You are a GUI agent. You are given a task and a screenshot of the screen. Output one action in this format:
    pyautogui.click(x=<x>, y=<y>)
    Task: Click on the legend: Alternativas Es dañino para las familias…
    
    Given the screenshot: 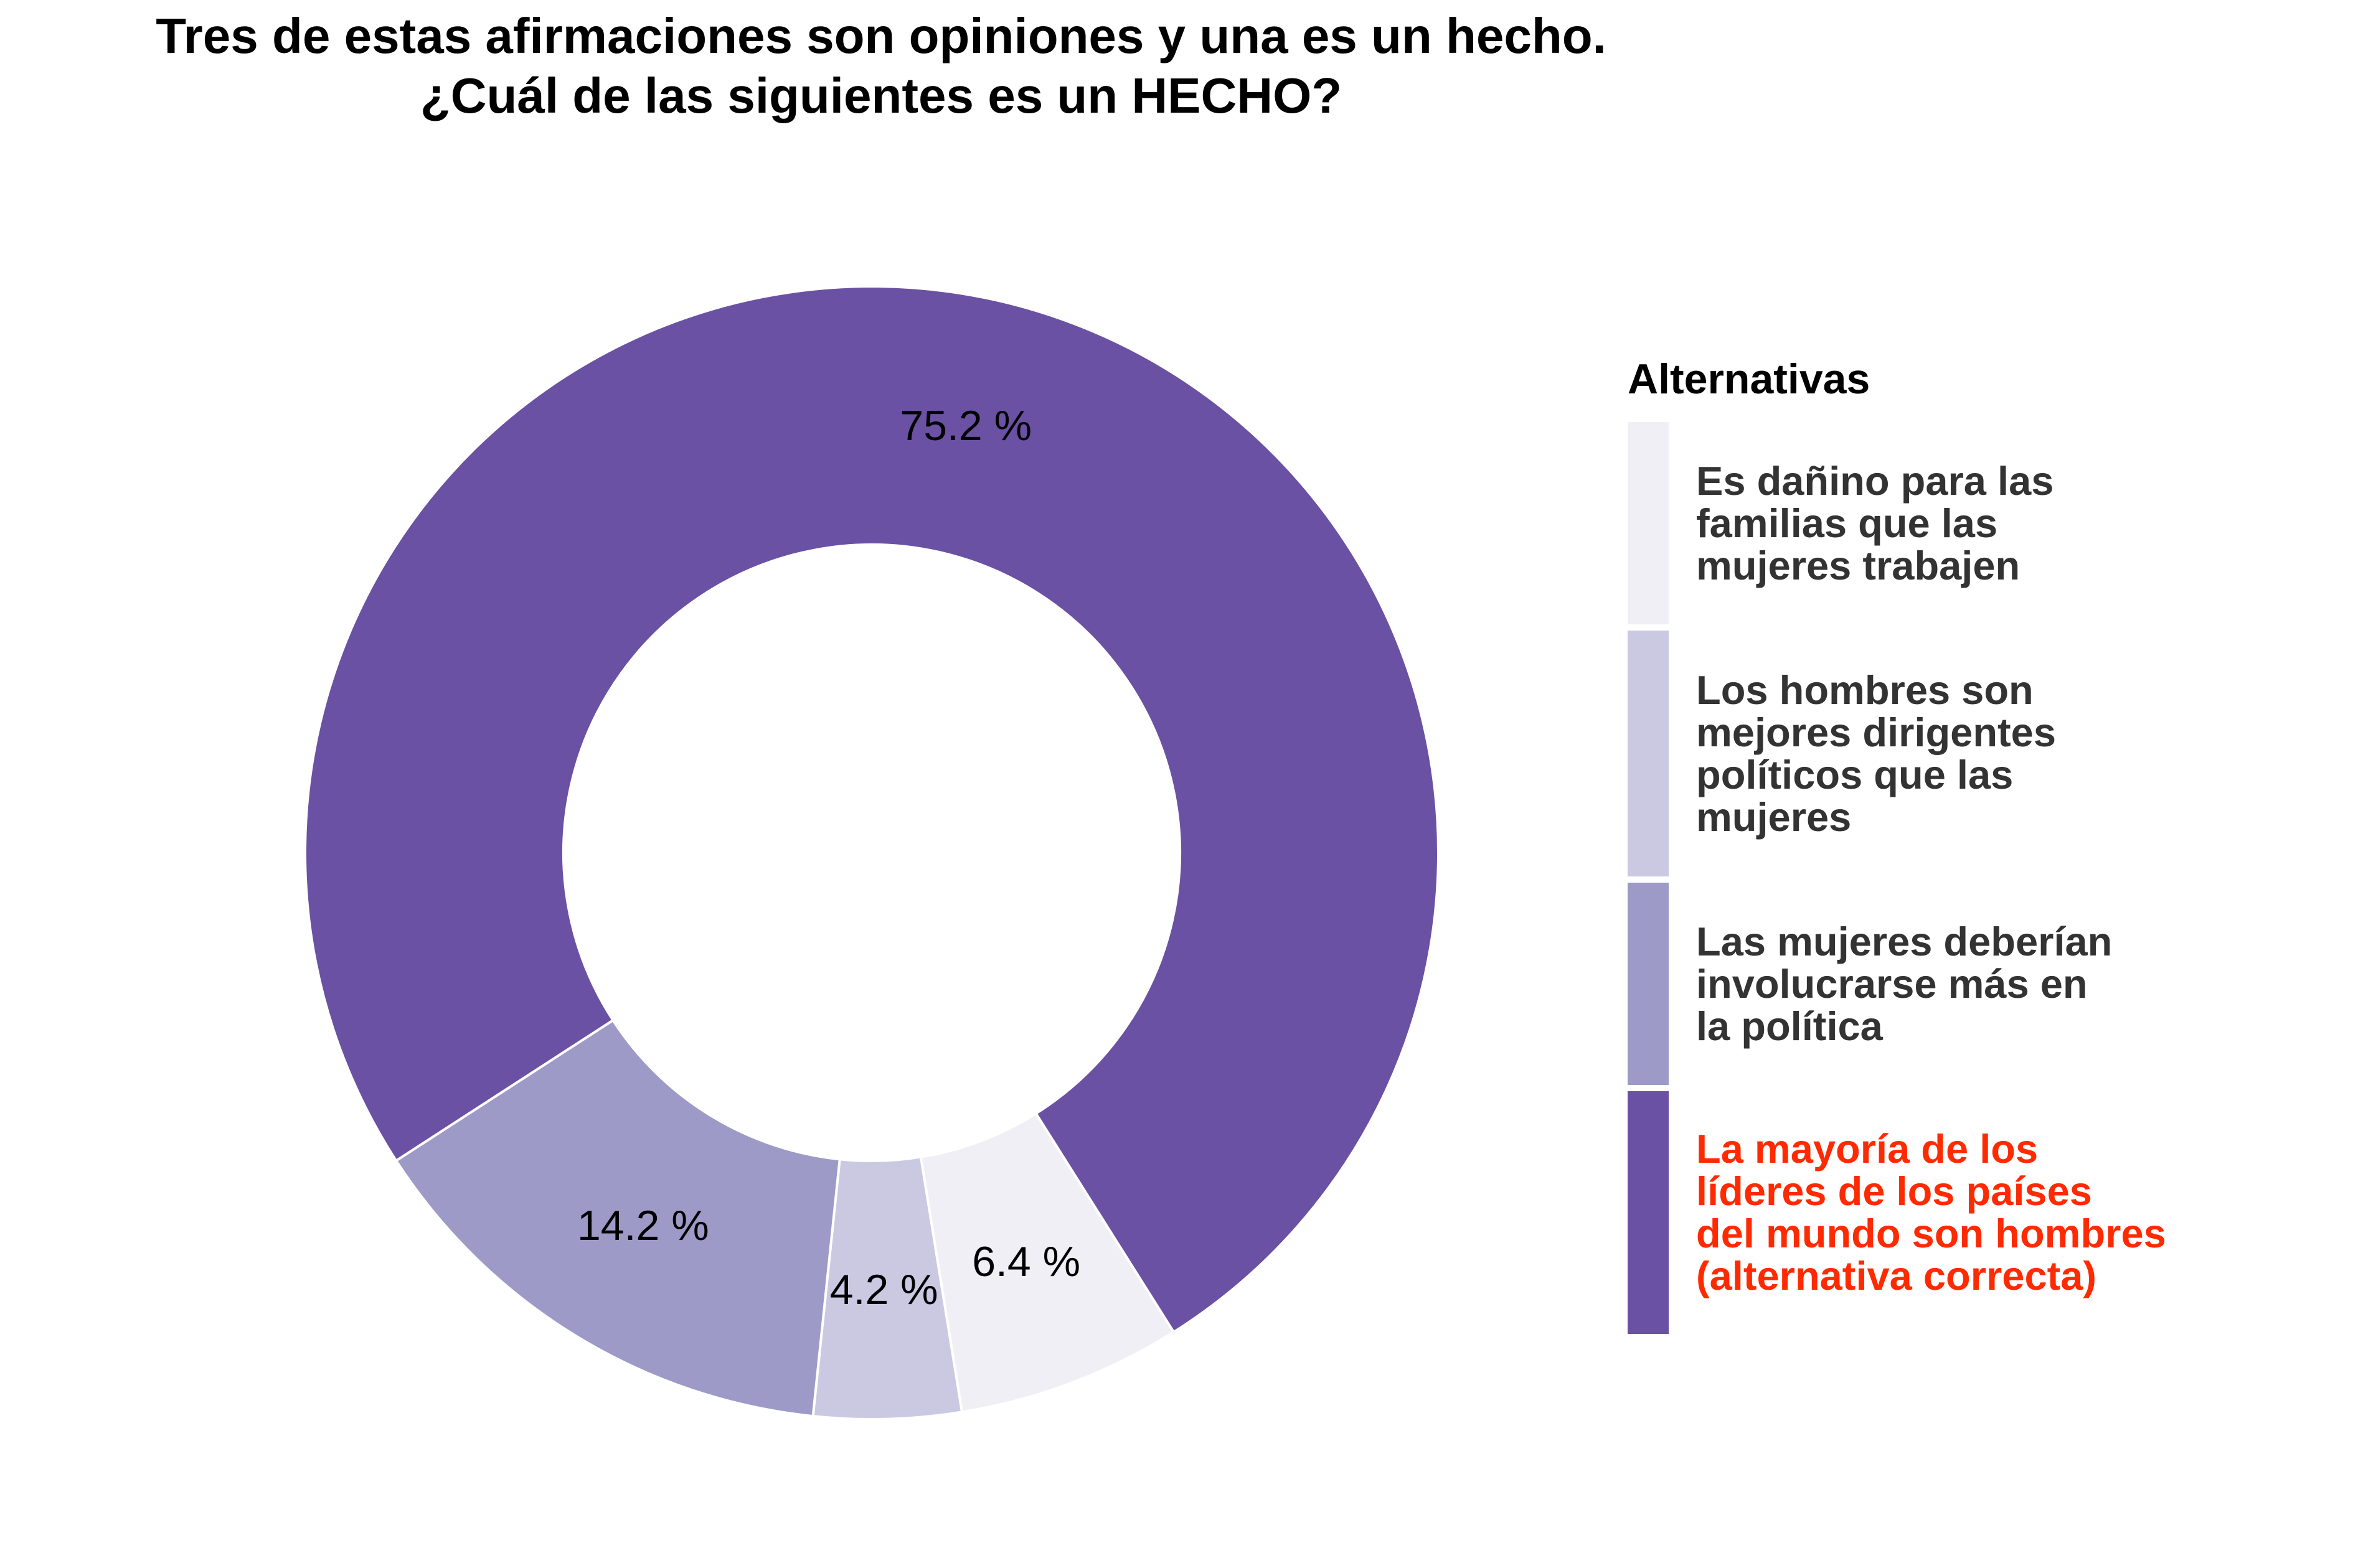 What is the action you would take?
    pyautogui.click(x=1897, y=847)
    